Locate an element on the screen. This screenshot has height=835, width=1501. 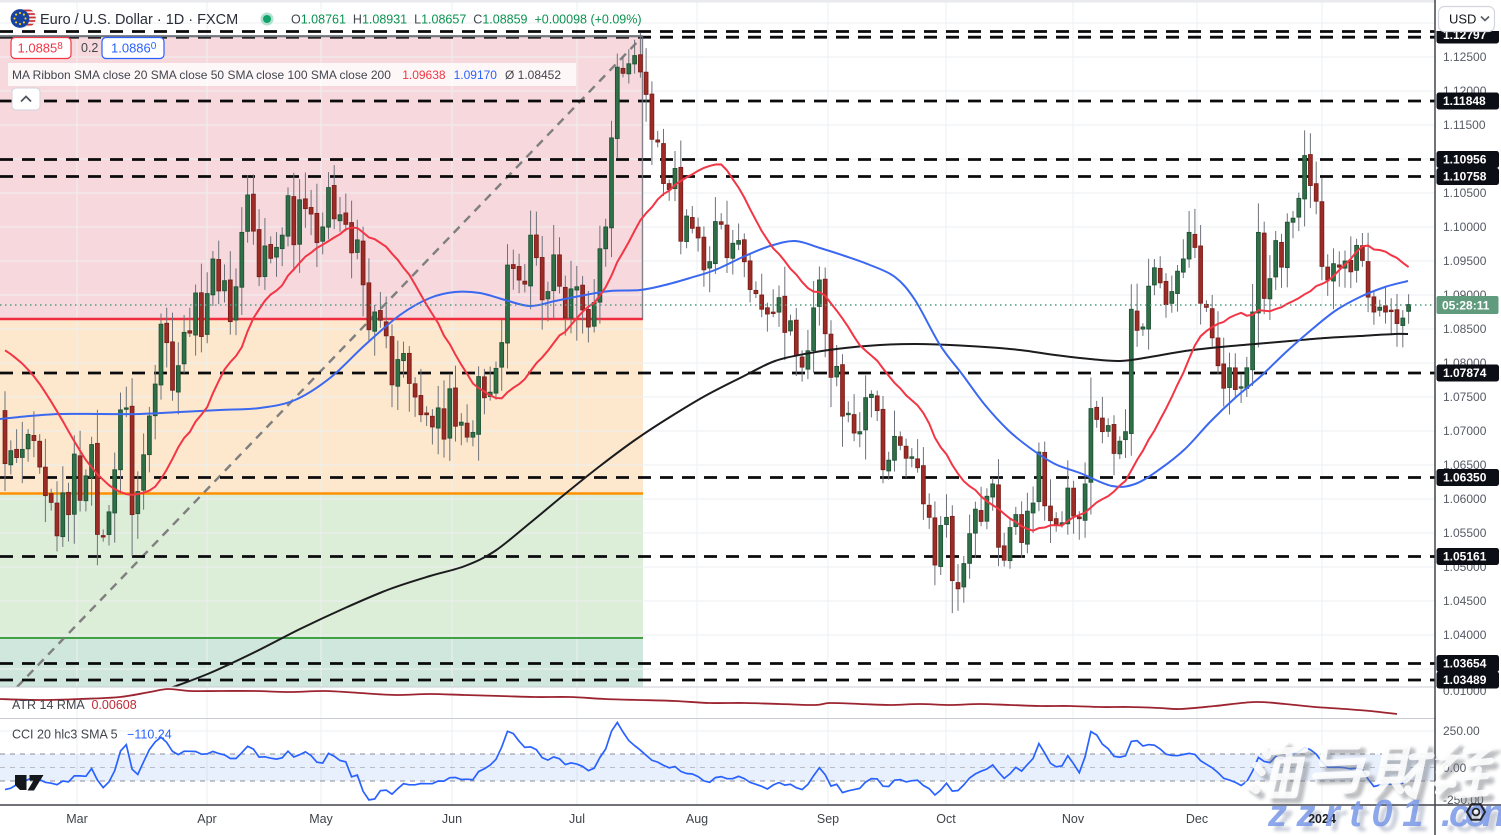
svg-text: Jun is located at coordinates (452, 819).